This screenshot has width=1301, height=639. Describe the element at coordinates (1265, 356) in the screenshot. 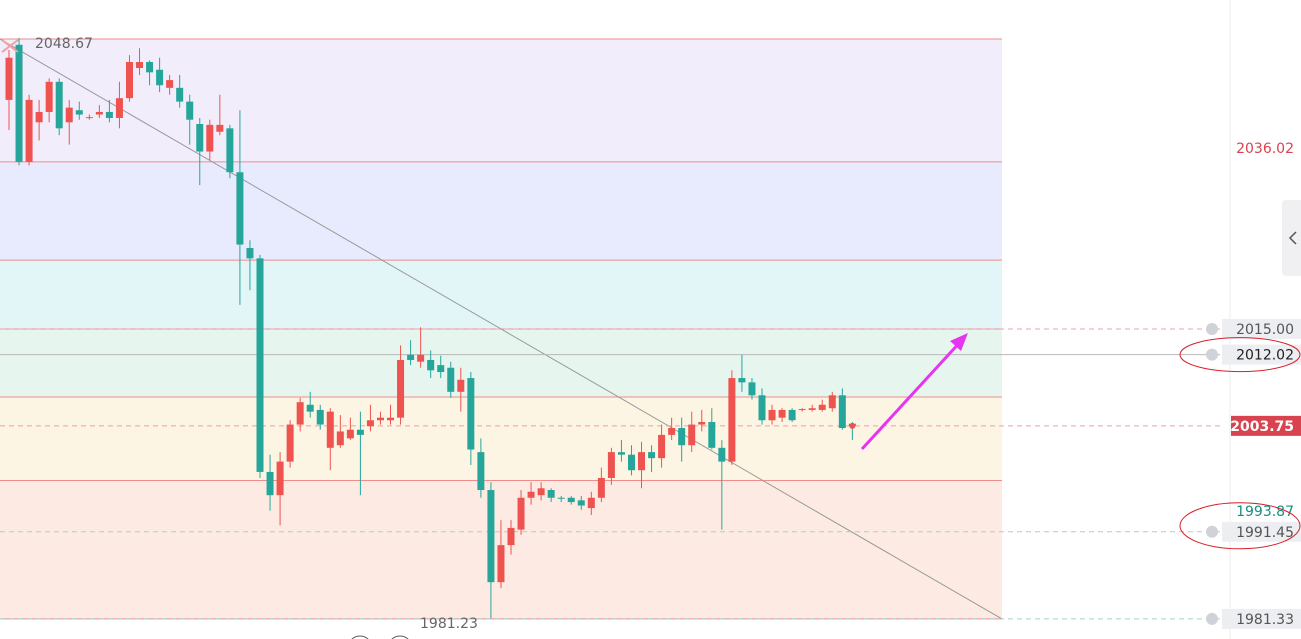

I see `price-label: 2012.02` at that location.